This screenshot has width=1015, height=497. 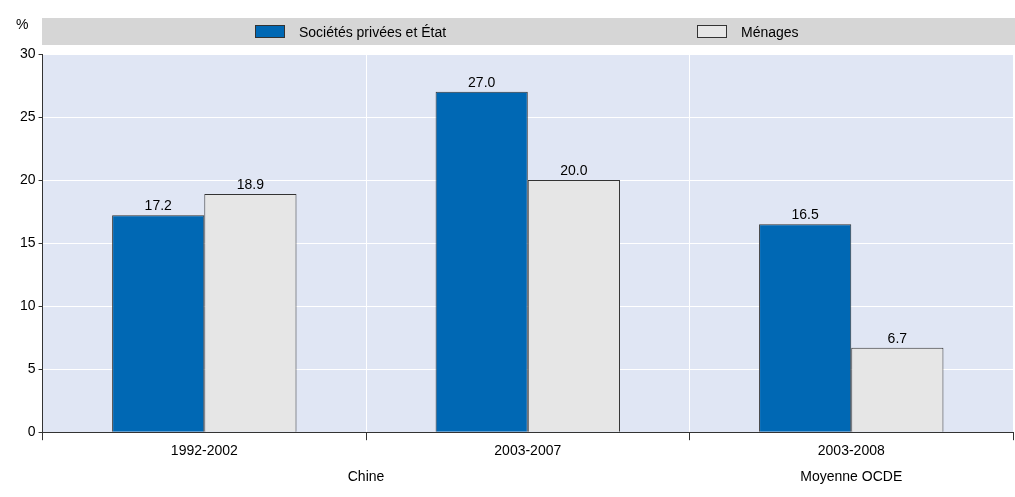 What do you see at coordinates (27, 304) in the screenshot?
I see `y-tick-label: 10` at bounding box center [27, 304].